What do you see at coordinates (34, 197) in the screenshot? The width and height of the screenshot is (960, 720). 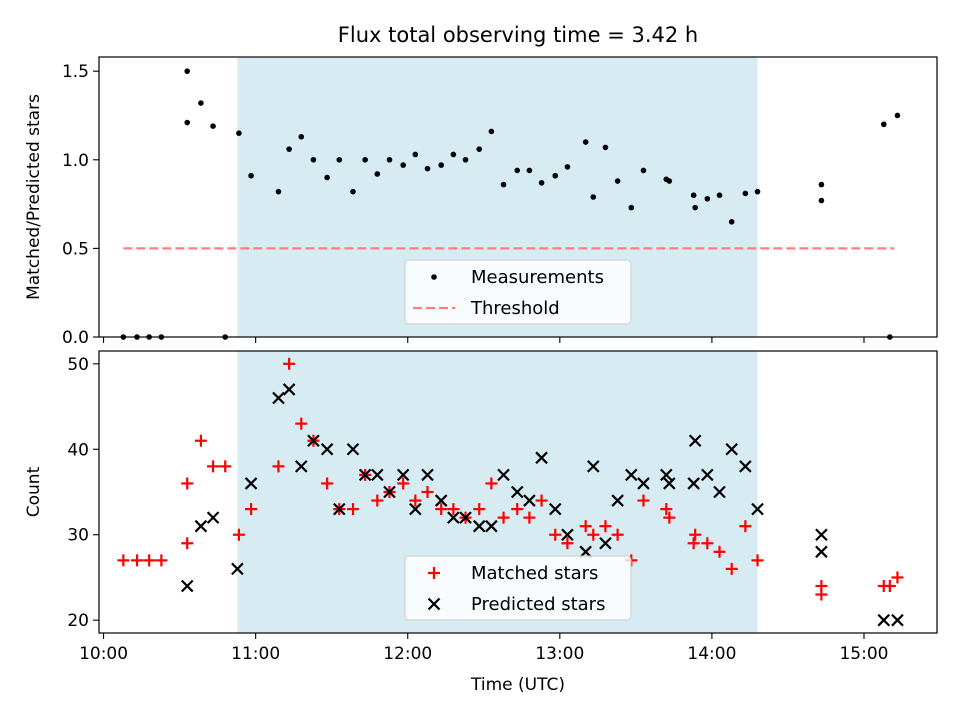 I see `ratio-y-axis-label: Matched/Predicted stars` at bounding box center [34, 197].